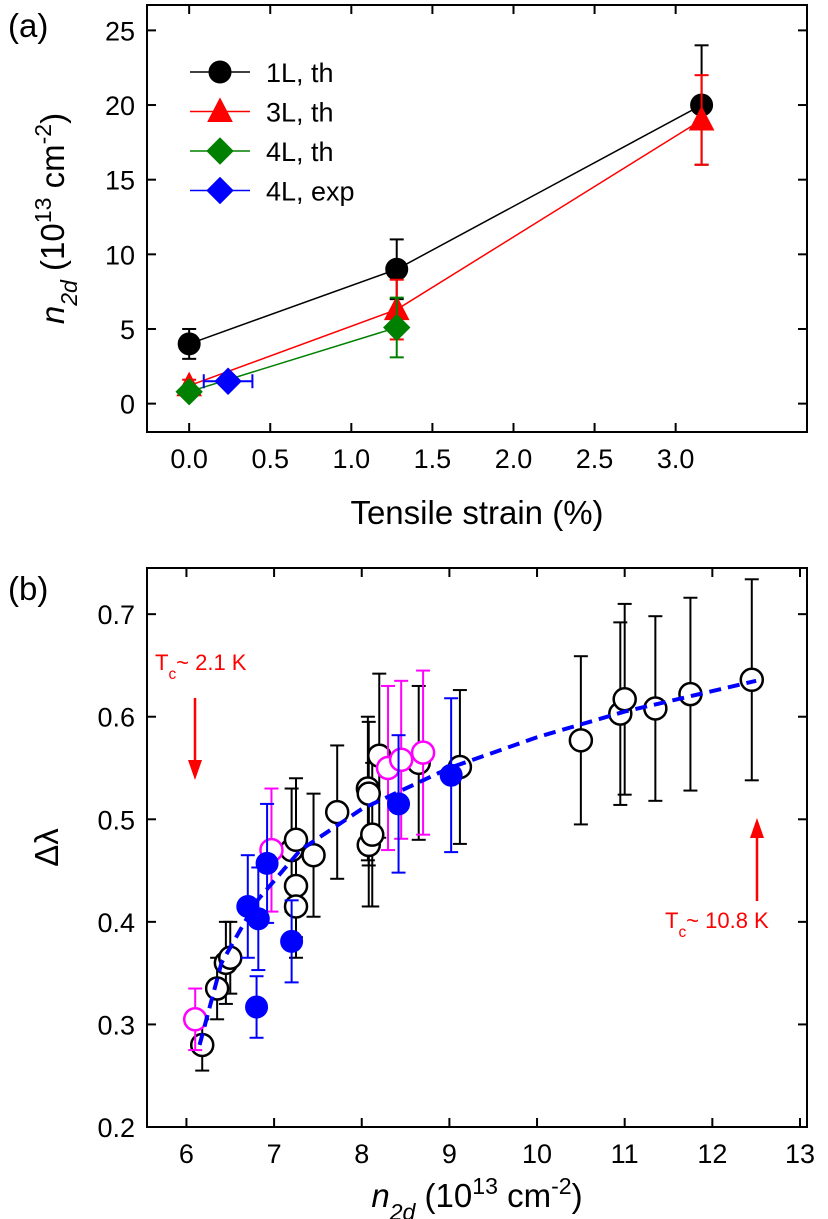 The image size is (828, 1219). What do you see at coordinates (127, 405) in the screenshot?
I see `y-tick-label: 0` at bounding box center [127, 405].